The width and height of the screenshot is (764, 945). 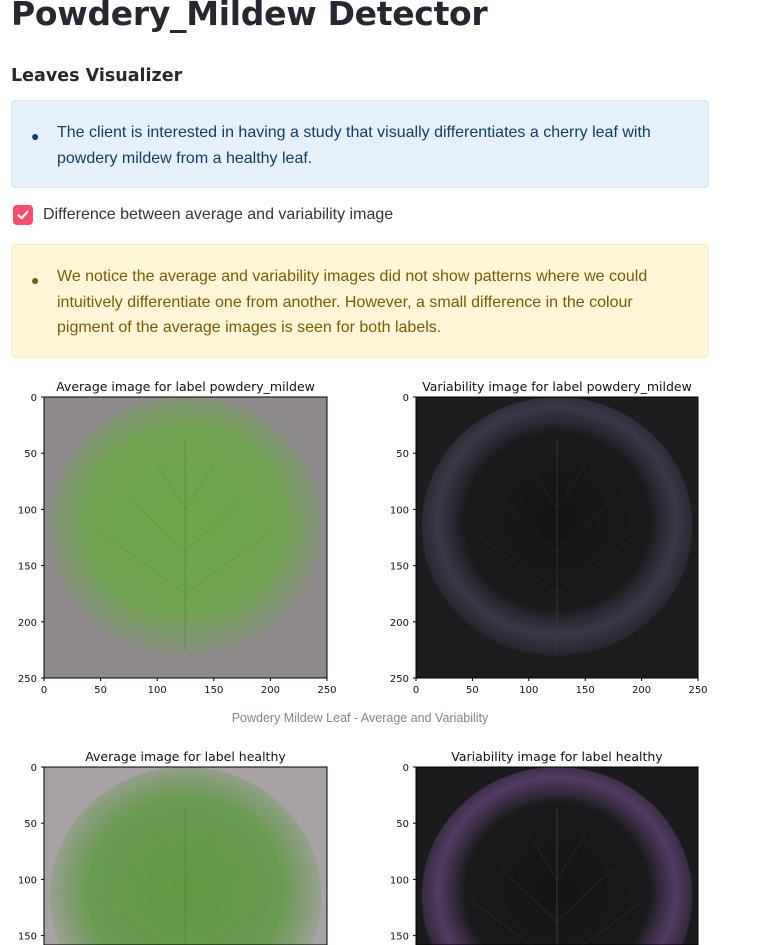 I want to click on panel-title: Variability image for label healthy, so click(x=557, y=756).